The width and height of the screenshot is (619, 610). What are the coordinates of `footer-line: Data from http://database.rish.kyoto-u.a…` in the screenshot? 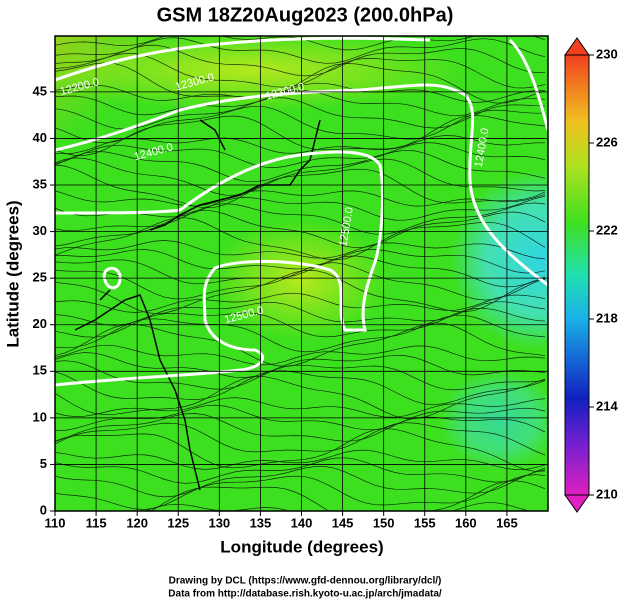 It's located at (305, 594).